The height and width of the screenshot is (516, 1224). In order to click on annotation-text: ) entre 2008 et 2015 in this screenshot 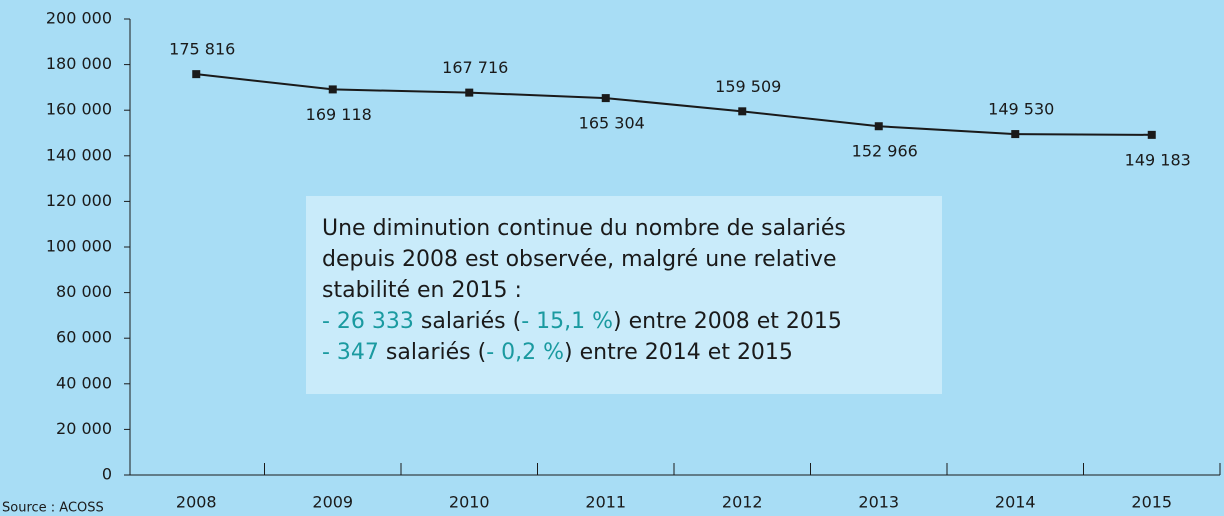, I will do `click(727, 321)`.